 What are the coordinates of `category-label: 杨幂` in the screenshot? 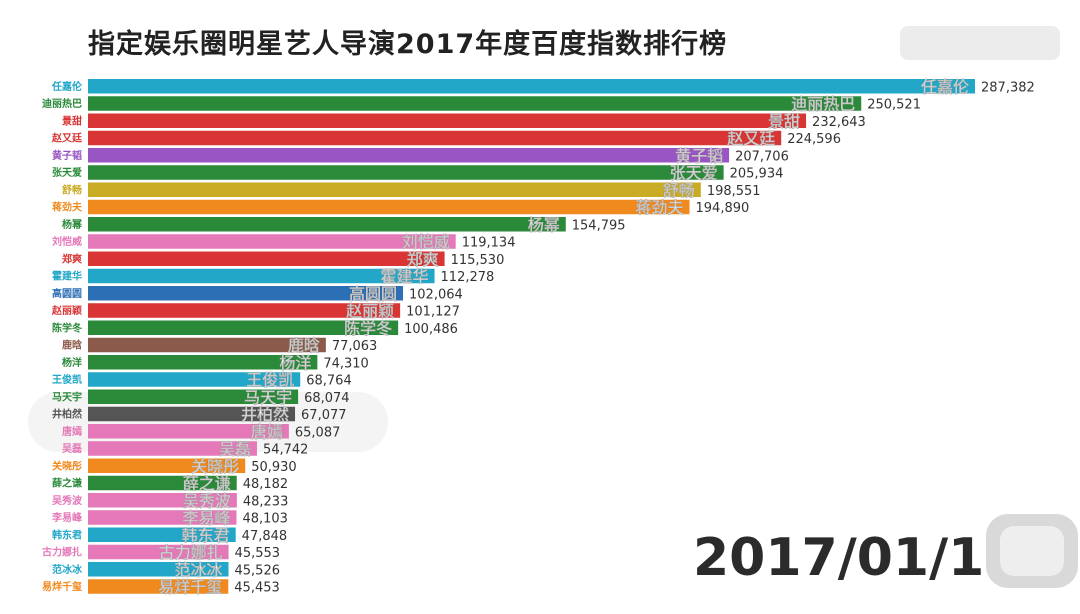 It's located at (72, 224).